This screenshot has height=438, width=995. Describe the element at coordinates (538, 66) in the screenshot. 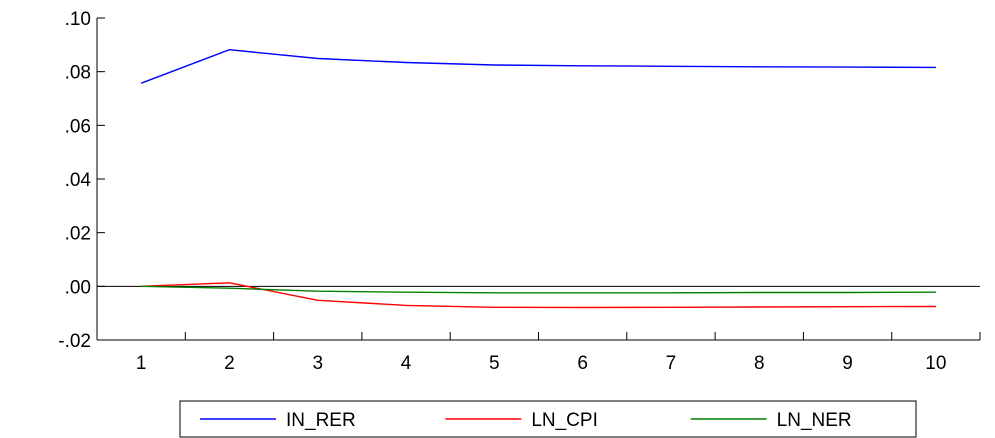

I see `series-line-in-rer` at that location.